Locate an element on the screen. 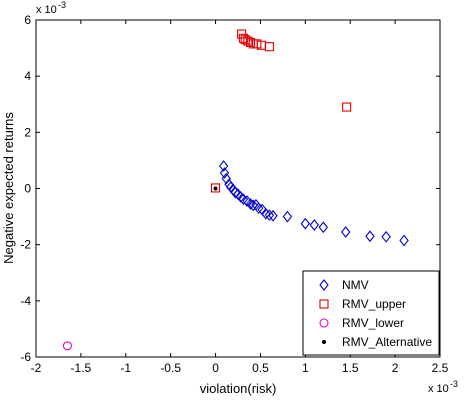 The height and width of the screenshot is (402, 474). x-tick-label: 1.5 is located at coordinates (350, 368).